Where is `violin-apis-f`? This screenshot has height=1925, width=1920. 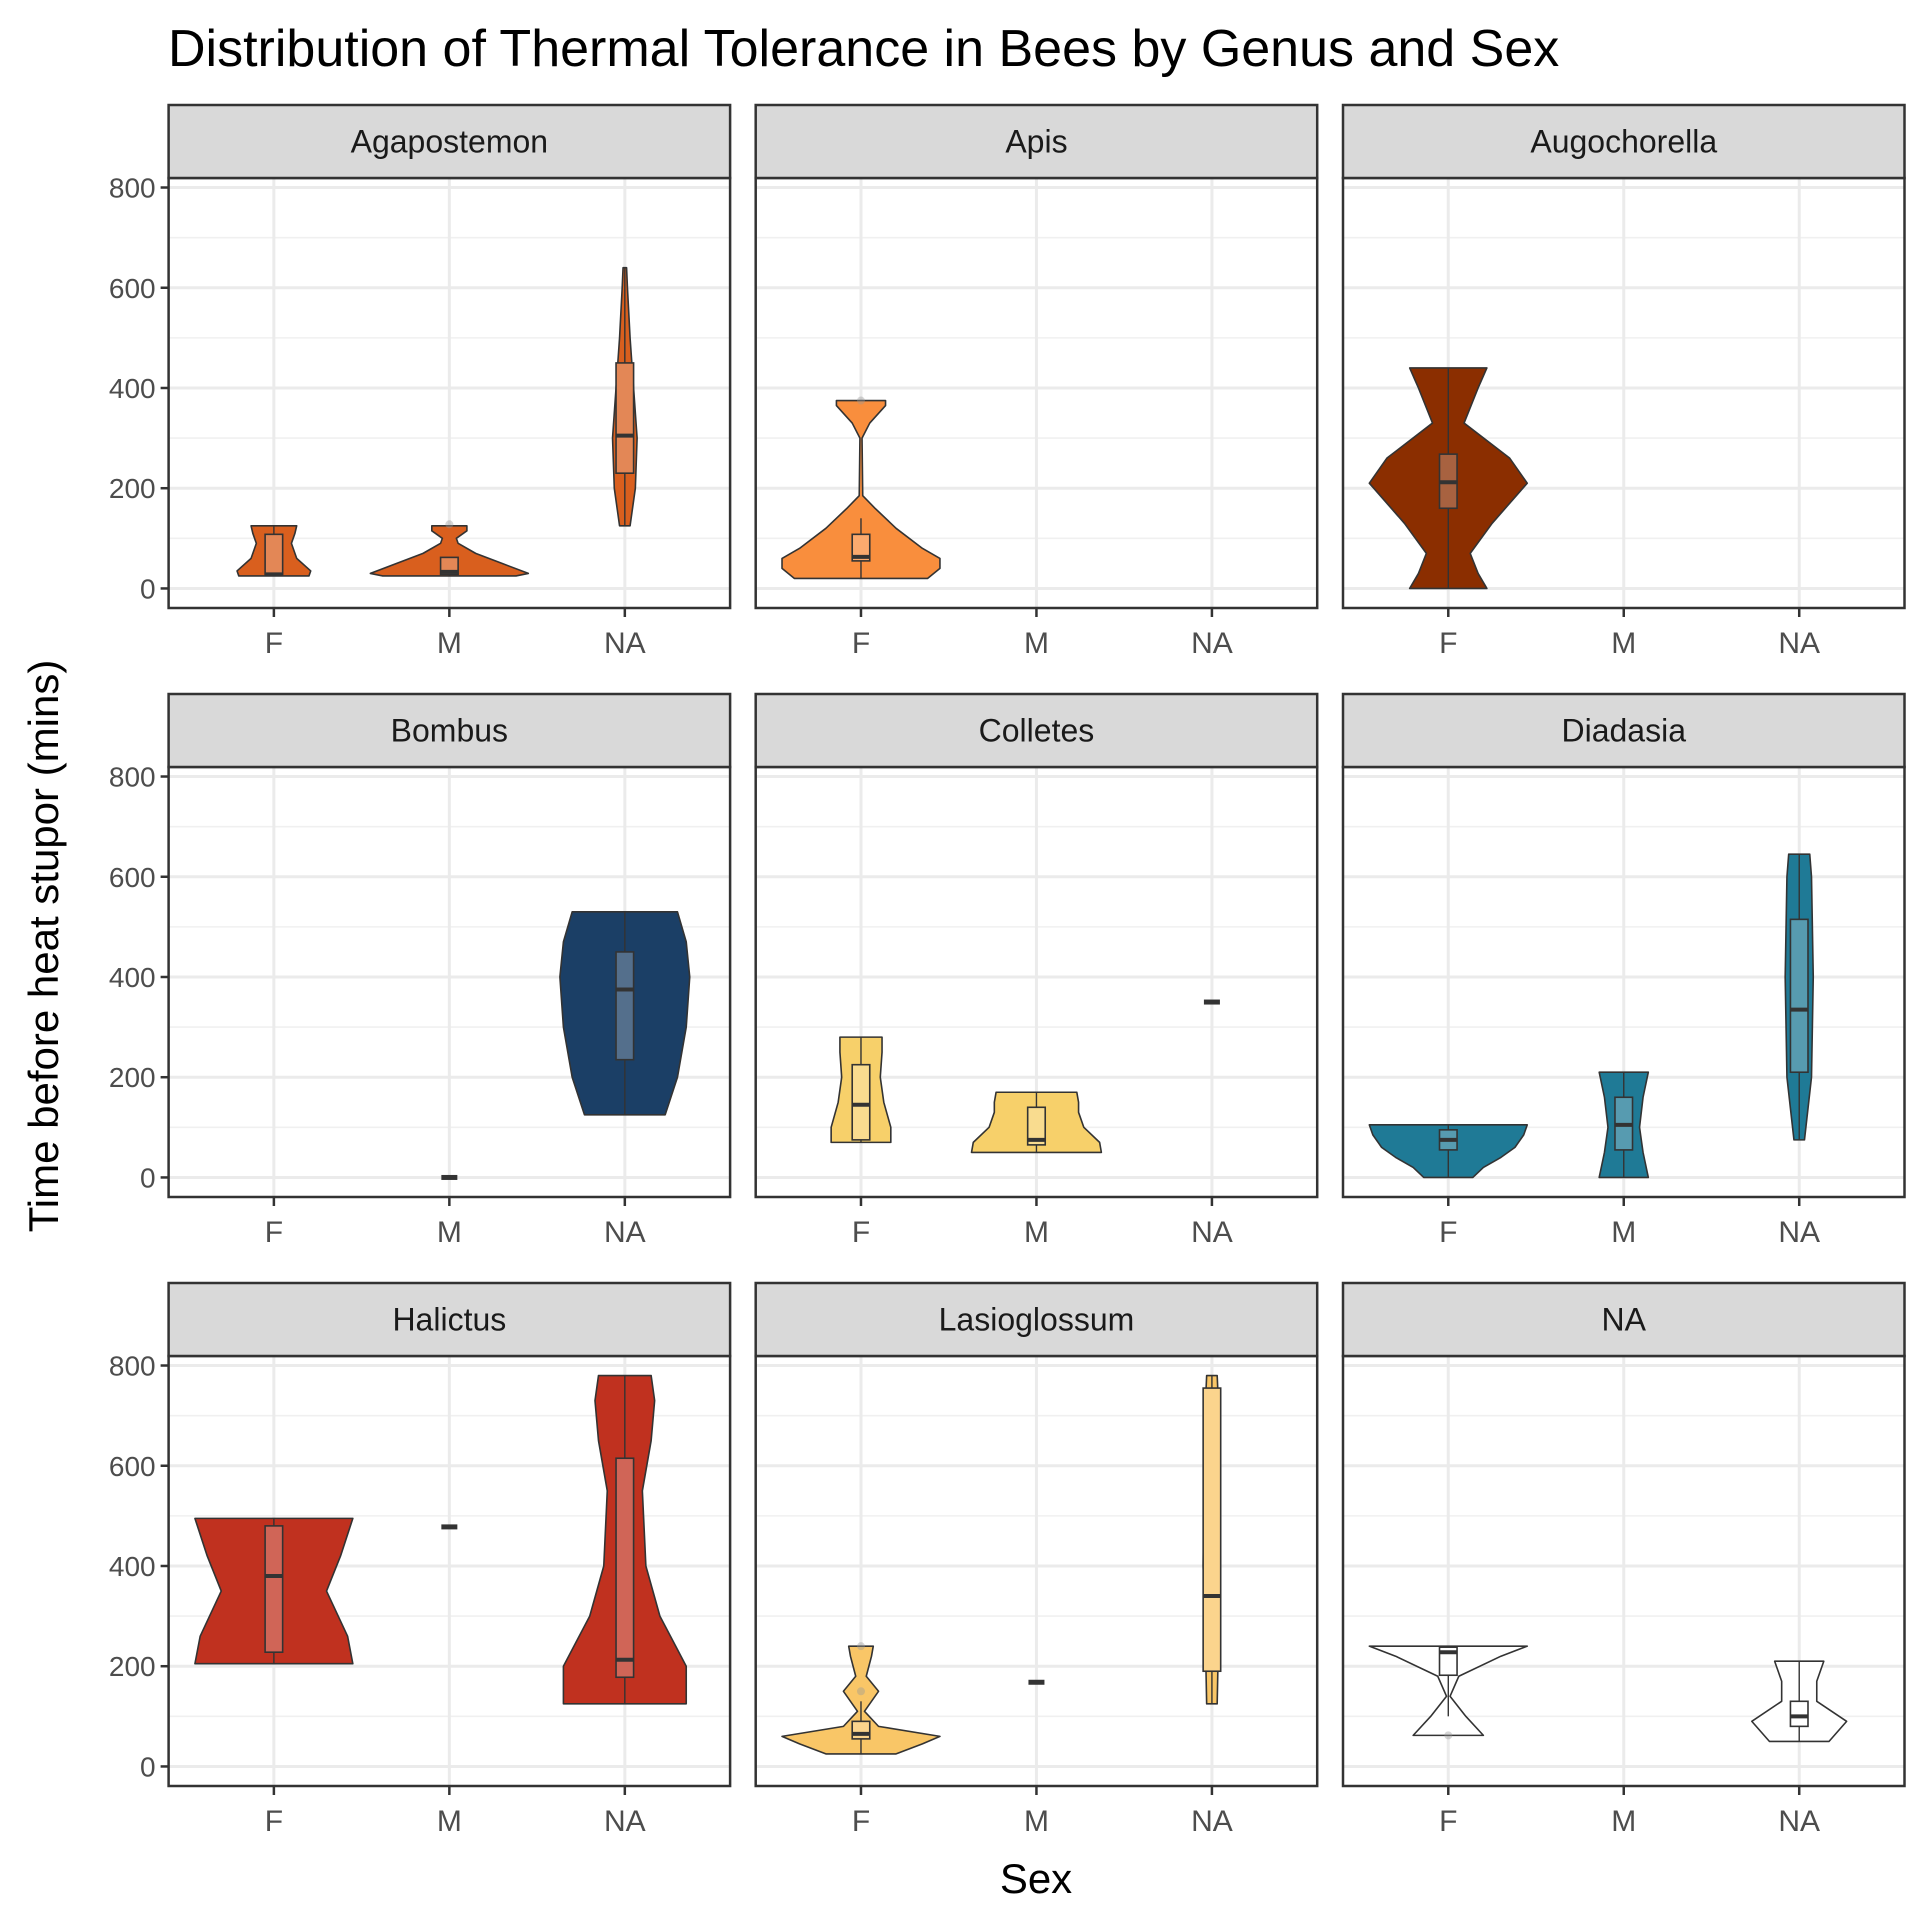
violin-apis-f is located at coordinates (861, 488).